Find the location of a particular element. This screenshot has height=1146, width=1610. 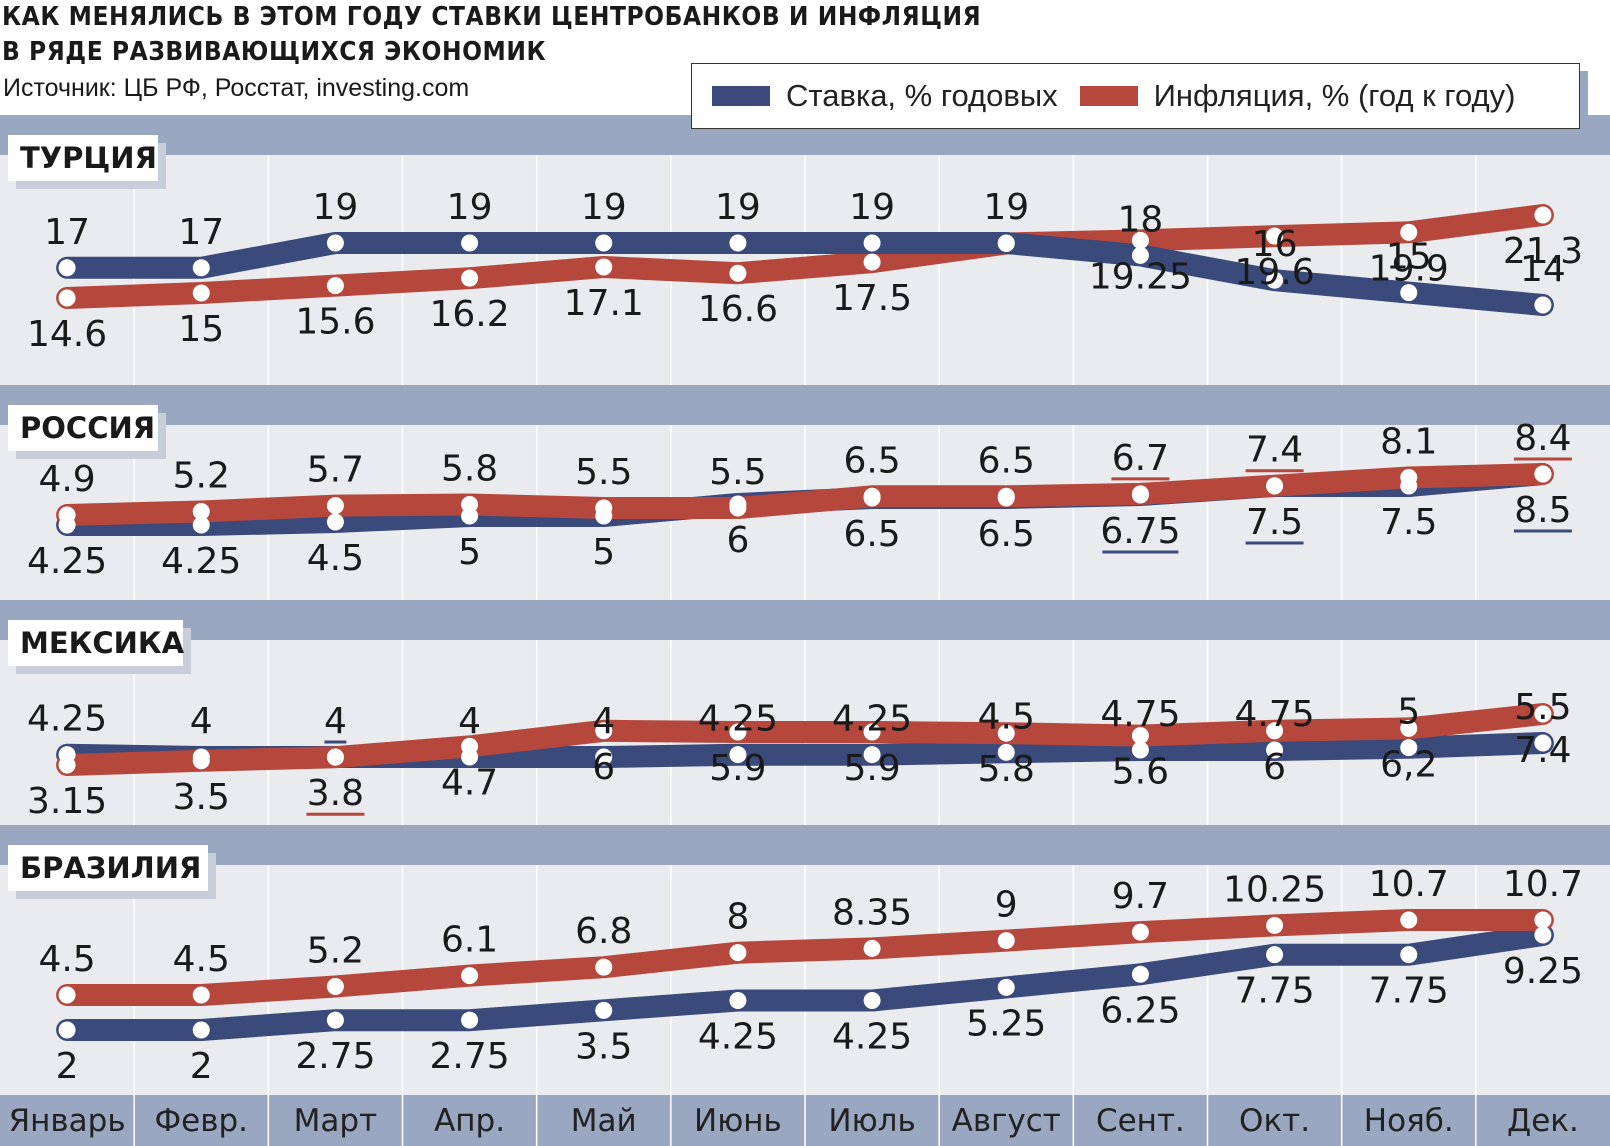

inflation-value-label: 16.2 is located at coordinates (470, 314).